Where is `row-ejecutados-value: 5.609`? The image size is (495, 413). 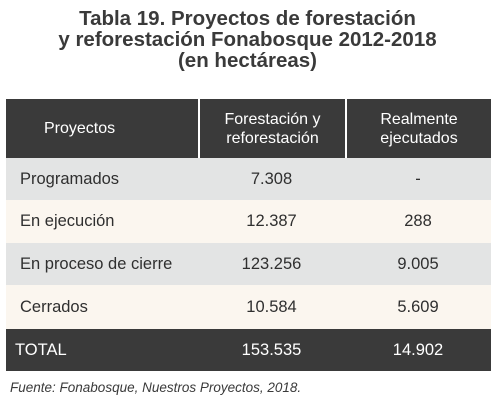 row-ejecutados-value: 5.609 is located at coordinates (418, 306).